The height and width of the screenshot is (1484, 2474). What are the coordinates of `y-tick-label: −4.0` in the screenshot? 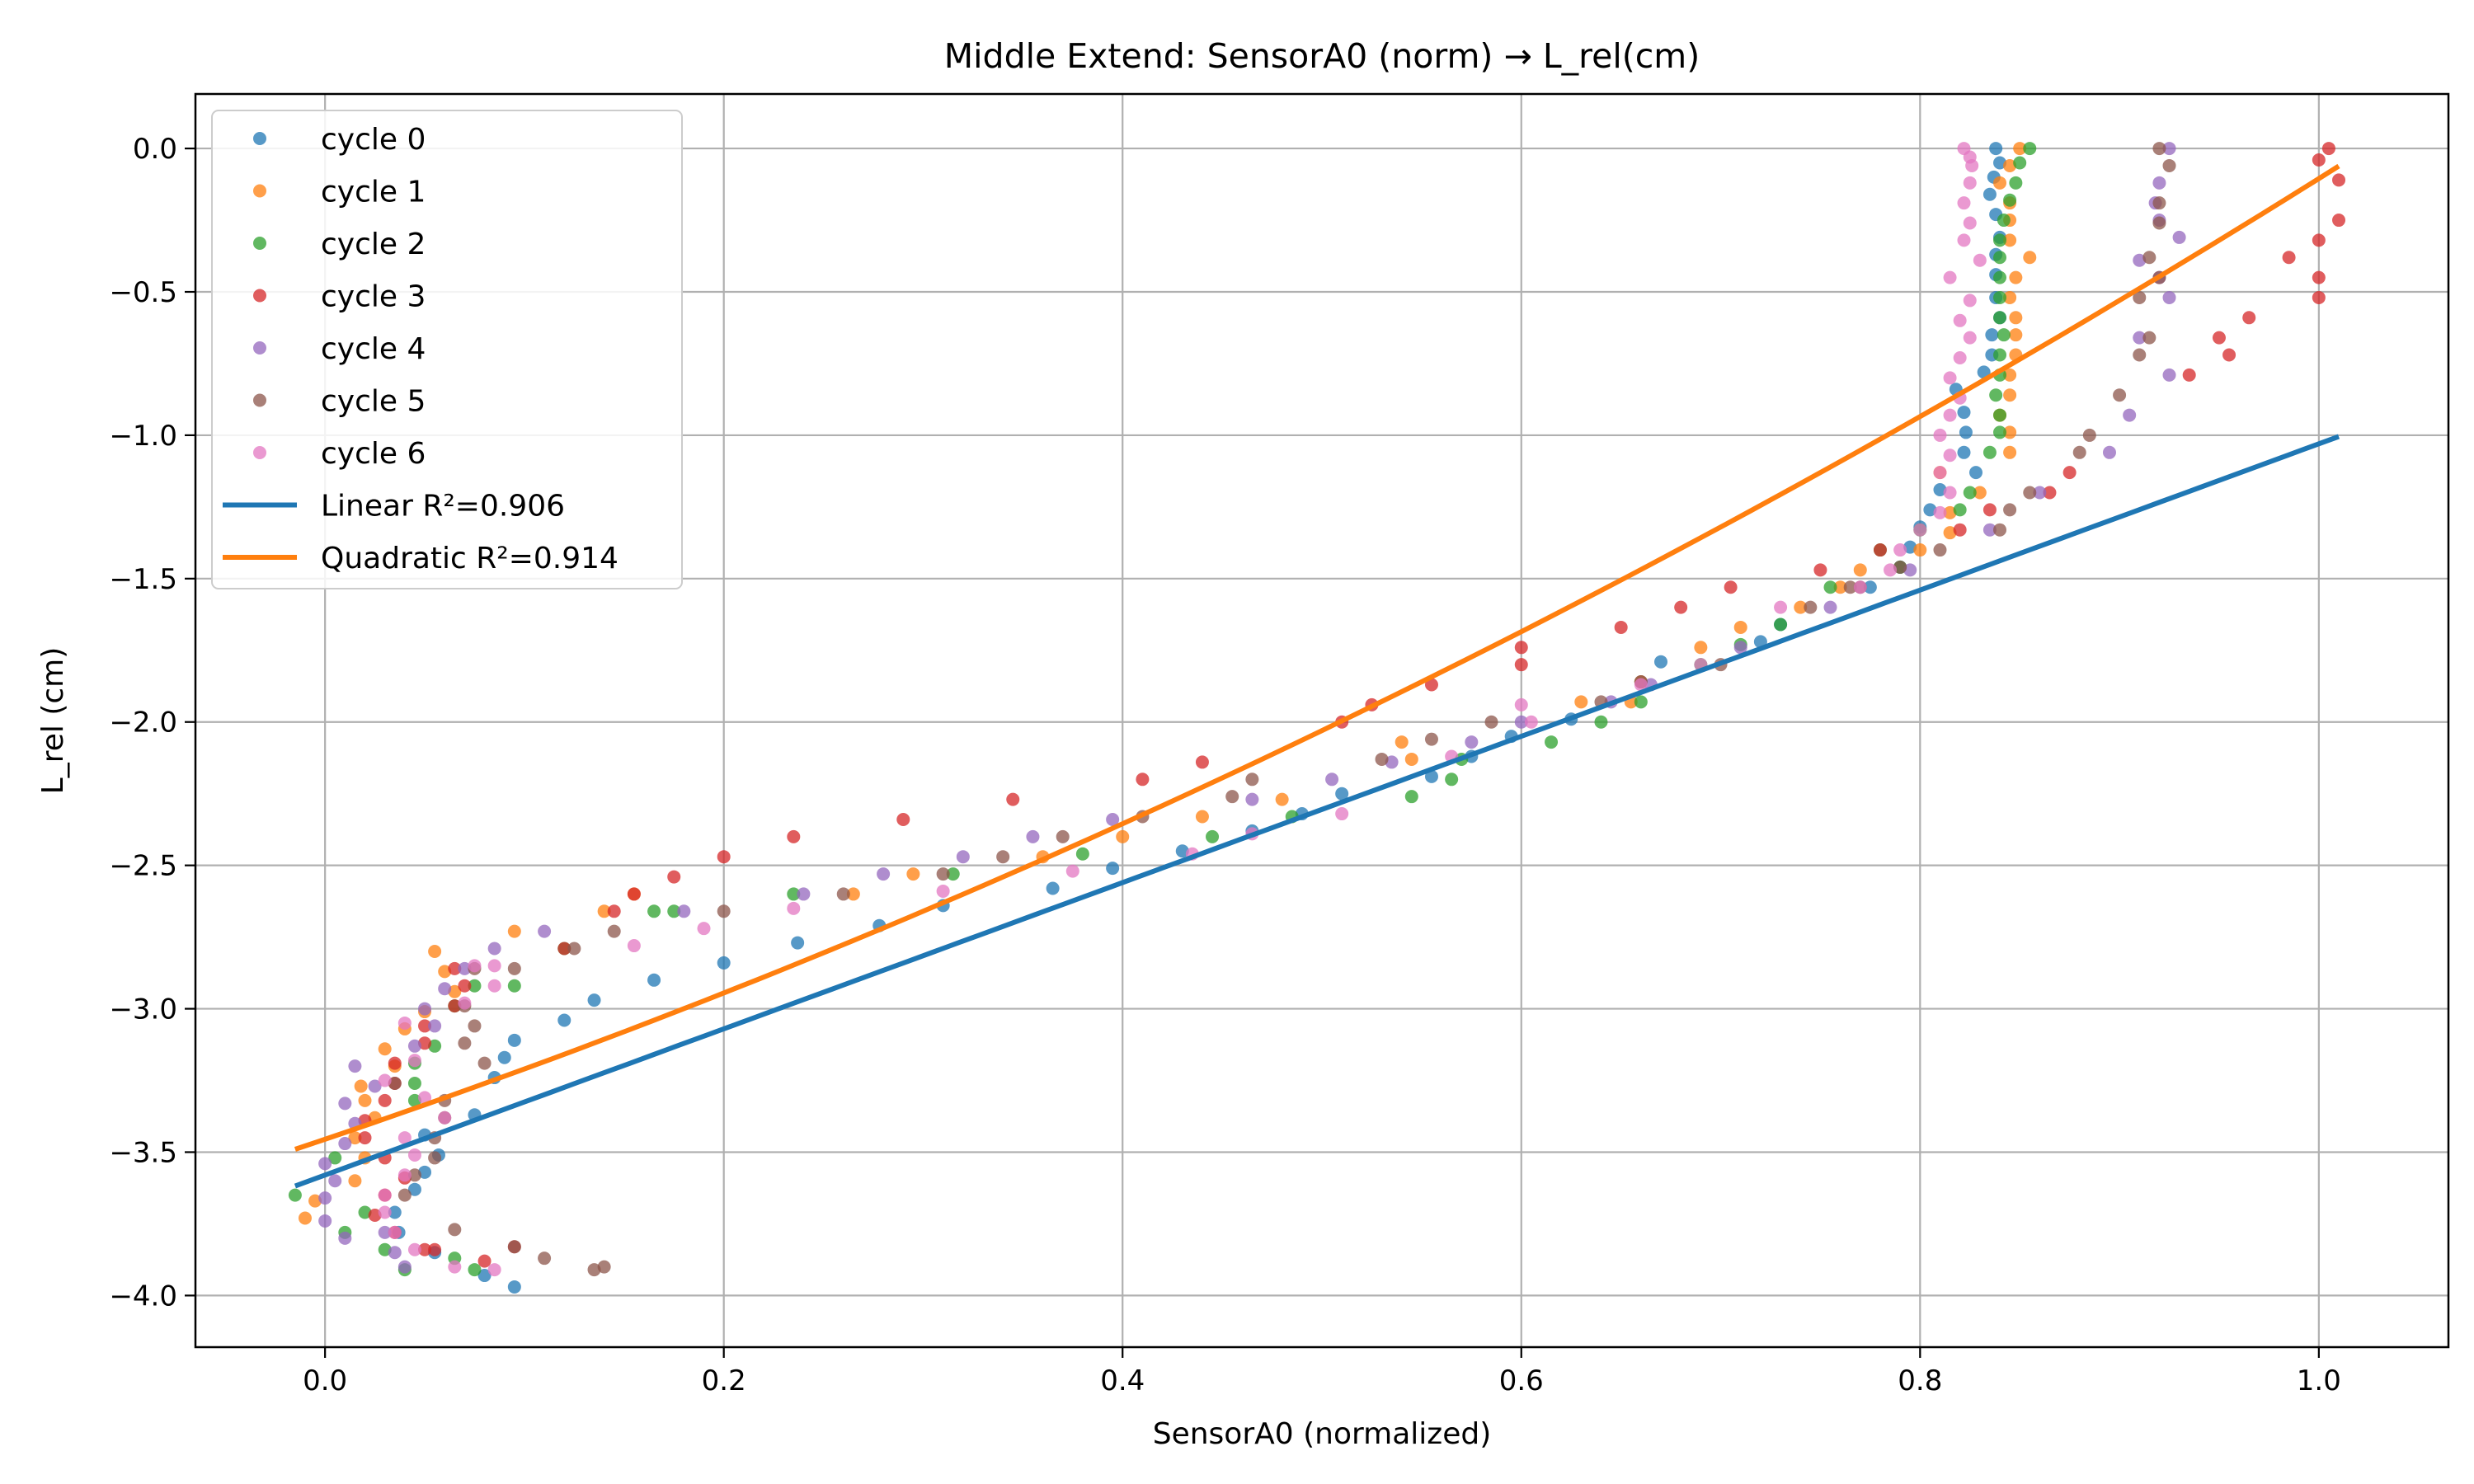 It's located at (143, 1296).